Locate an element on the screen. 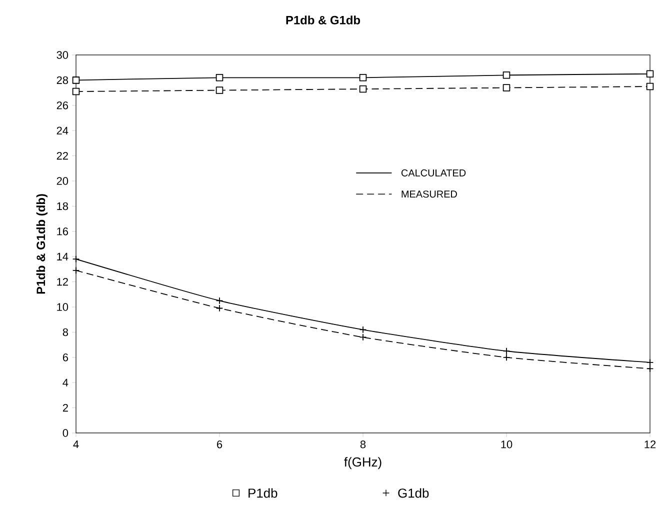  y-axis-title: P1db & G1db (db) is located at coordinates (42, 244).